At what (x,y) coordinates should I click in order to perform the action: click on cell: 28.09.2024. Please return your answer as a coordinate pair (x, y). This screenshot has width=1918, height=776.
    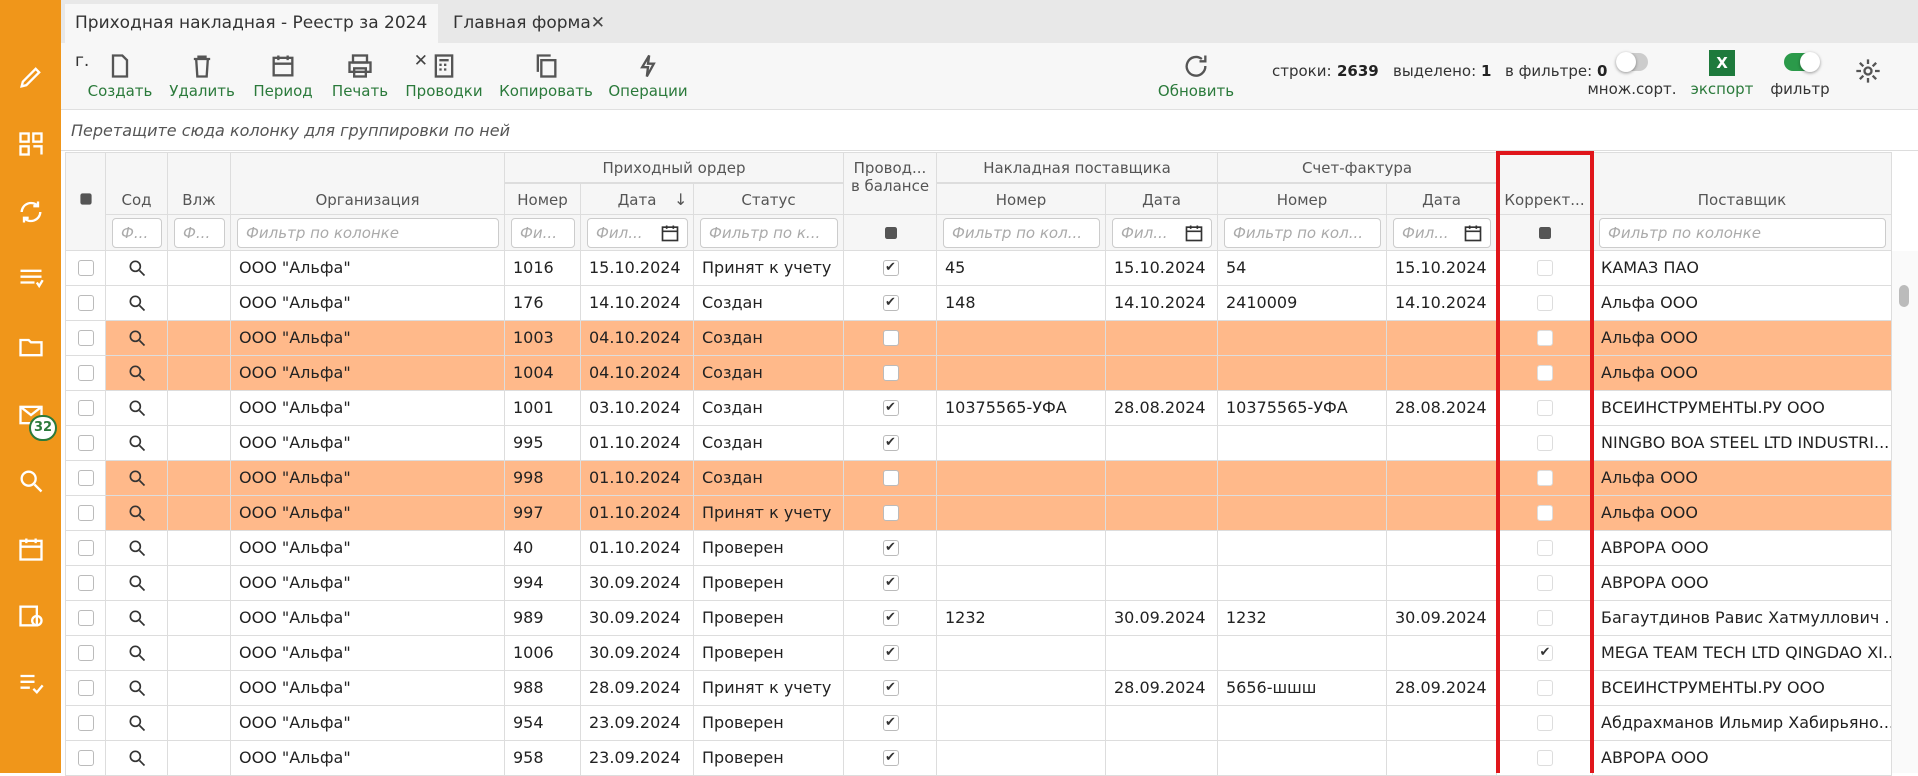
    Looking at the image, I should click on (1162, 688).